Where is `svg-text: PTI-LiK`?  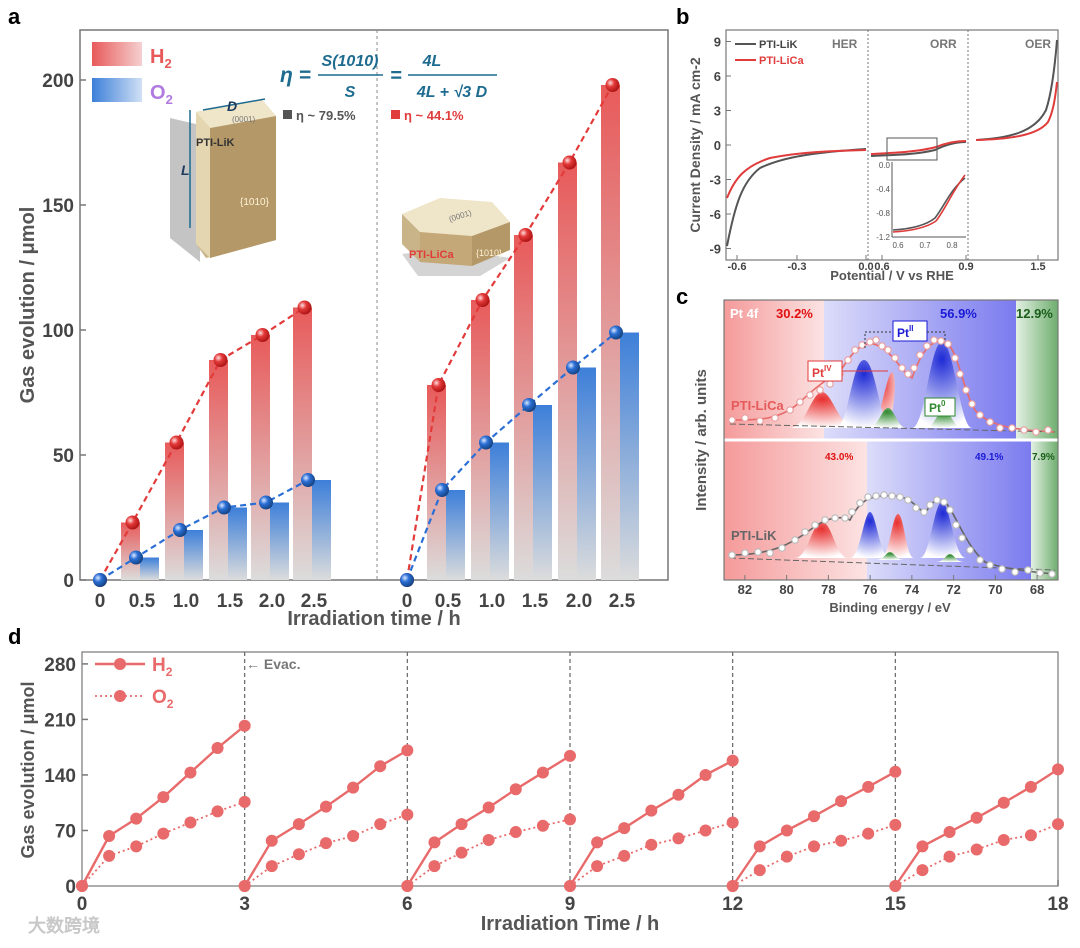
svg-text: PTI-LiK is located at coordinates (215, 143).